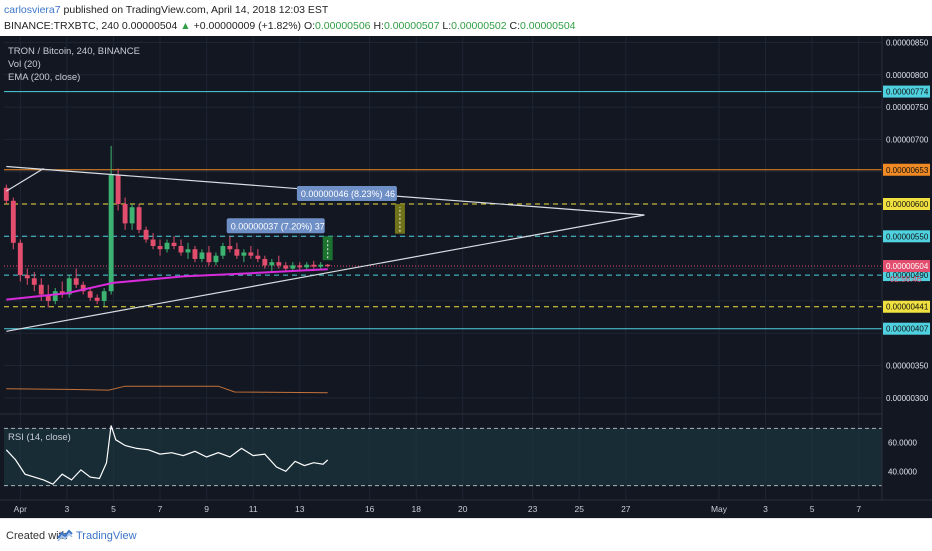  Describe the element at coordinates (902, 471) in the screenshot. I see `rsi-tick-label: 40.0000` at that location.